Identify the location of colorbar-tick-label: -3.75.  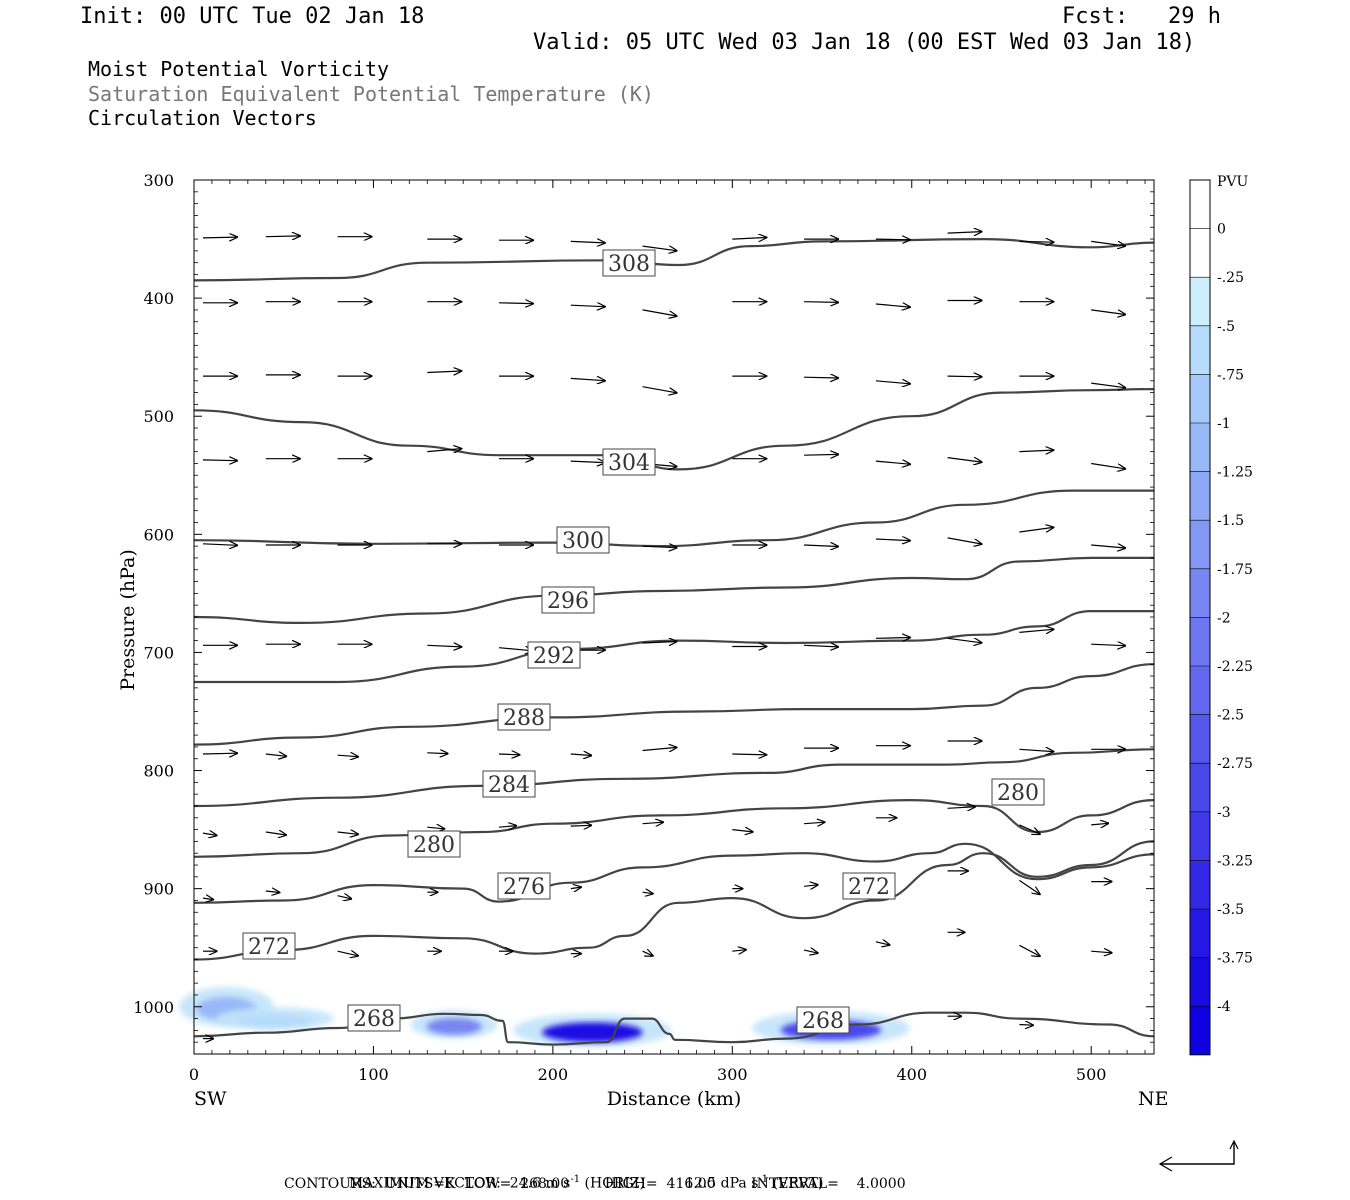
(1235, 959).